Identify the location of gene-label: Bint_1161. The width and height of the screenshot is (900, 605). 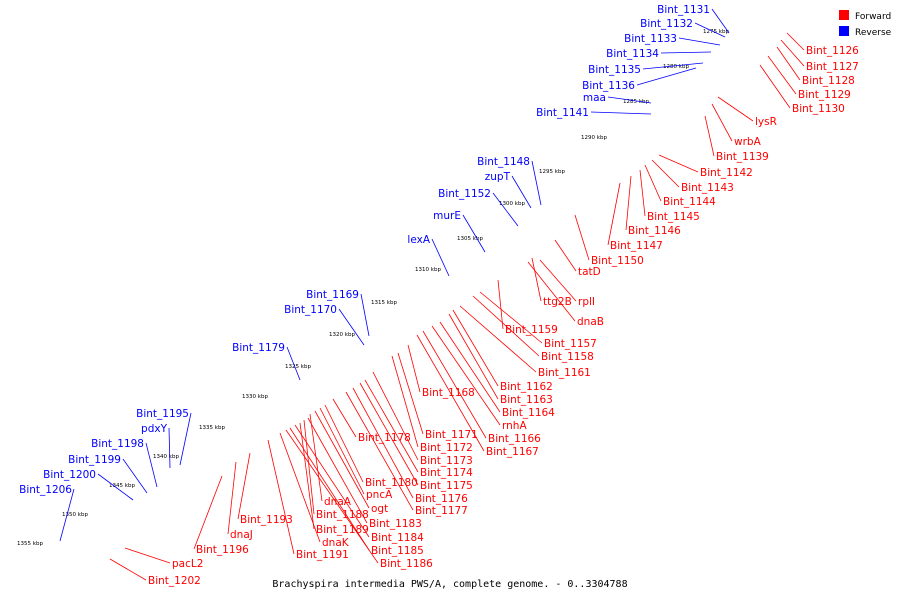
(564, 373).